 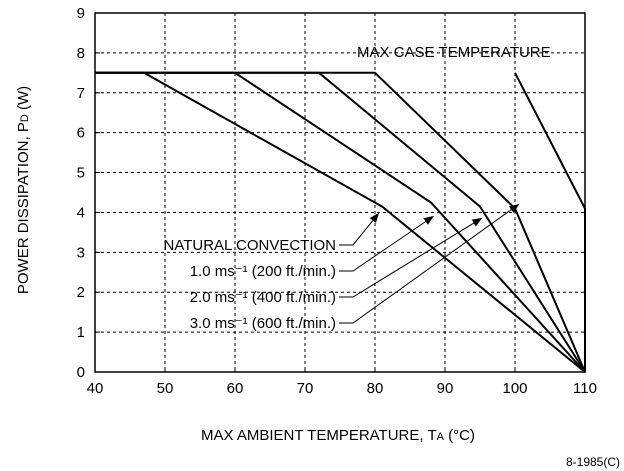 I want to click on x-tick-label: 50, so click(x=165, y=388).